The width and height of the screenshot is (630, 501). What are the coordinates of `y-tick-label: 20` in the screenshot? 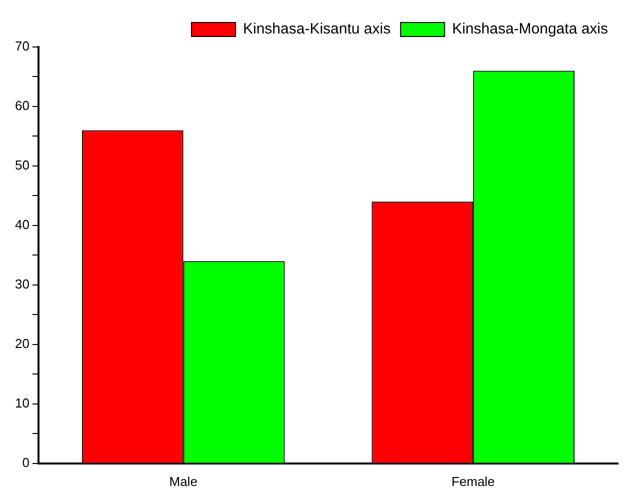 It's located at (22, 344).